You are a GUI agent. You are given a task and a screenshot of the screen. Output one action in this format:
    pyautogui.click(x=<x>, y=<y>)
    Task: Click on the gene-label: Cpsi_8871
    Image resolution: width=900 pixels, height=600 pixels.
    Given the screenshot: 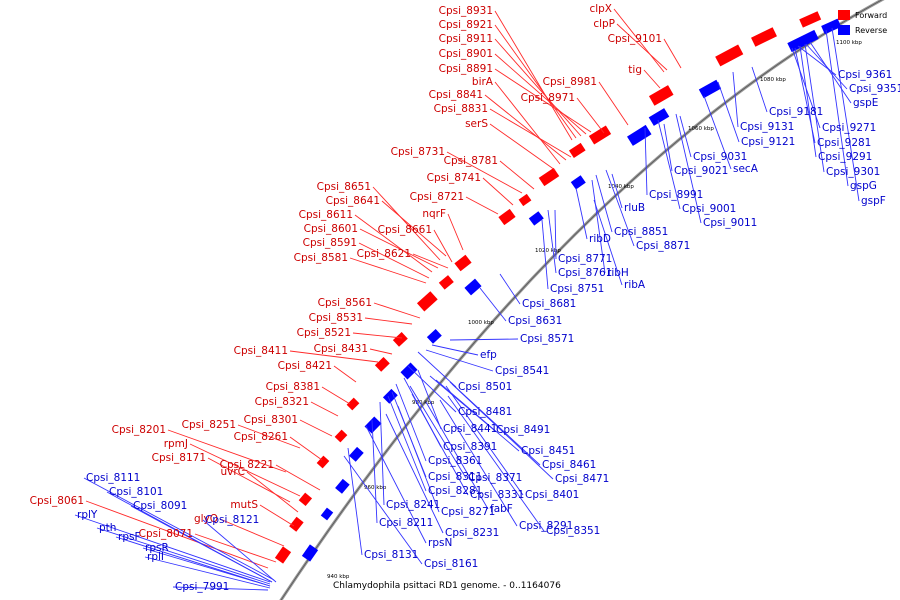 What is the action you would take?
    pyautogui.click(x=663, y=246)
    